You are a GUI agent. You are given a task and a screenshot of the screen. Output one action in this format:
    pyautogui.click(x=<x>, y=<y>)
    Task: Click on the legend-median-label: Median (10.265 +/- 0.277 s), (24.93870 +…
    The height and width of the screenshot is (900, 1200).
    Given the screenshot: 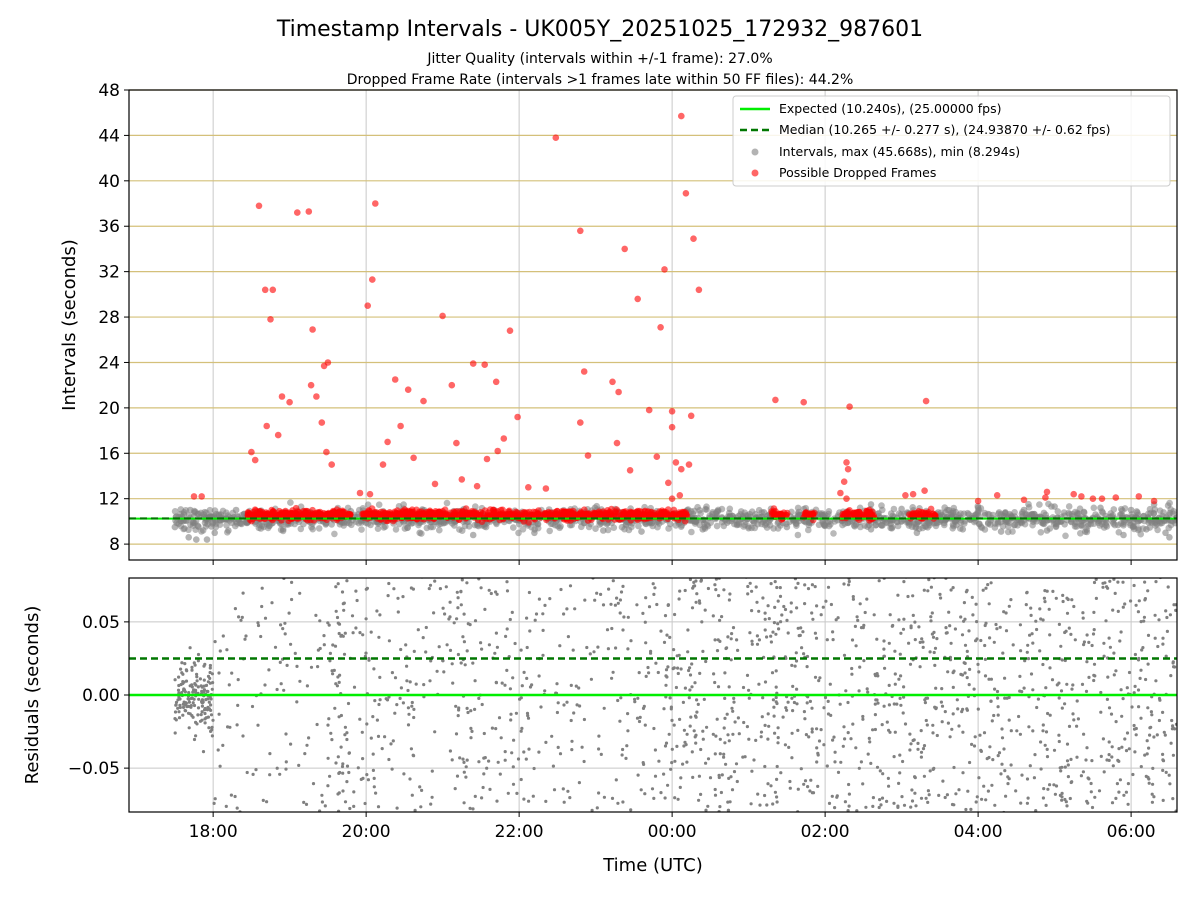 What is the action you would take?
    pyautogui.click(x=944, y=129)
    